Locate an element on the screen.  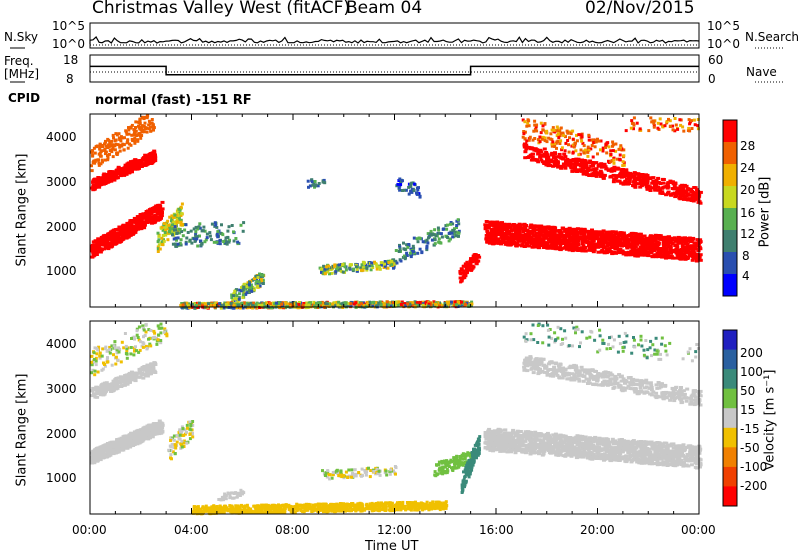
power-ytick: 4000 is located at coordinates (61, 137).